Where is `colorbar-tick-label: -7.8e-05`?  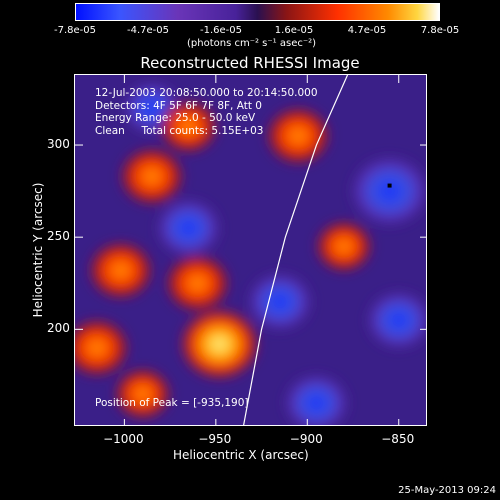 colorbar-tick-label: -7.8e-05 is located at coordinates (75, 30).